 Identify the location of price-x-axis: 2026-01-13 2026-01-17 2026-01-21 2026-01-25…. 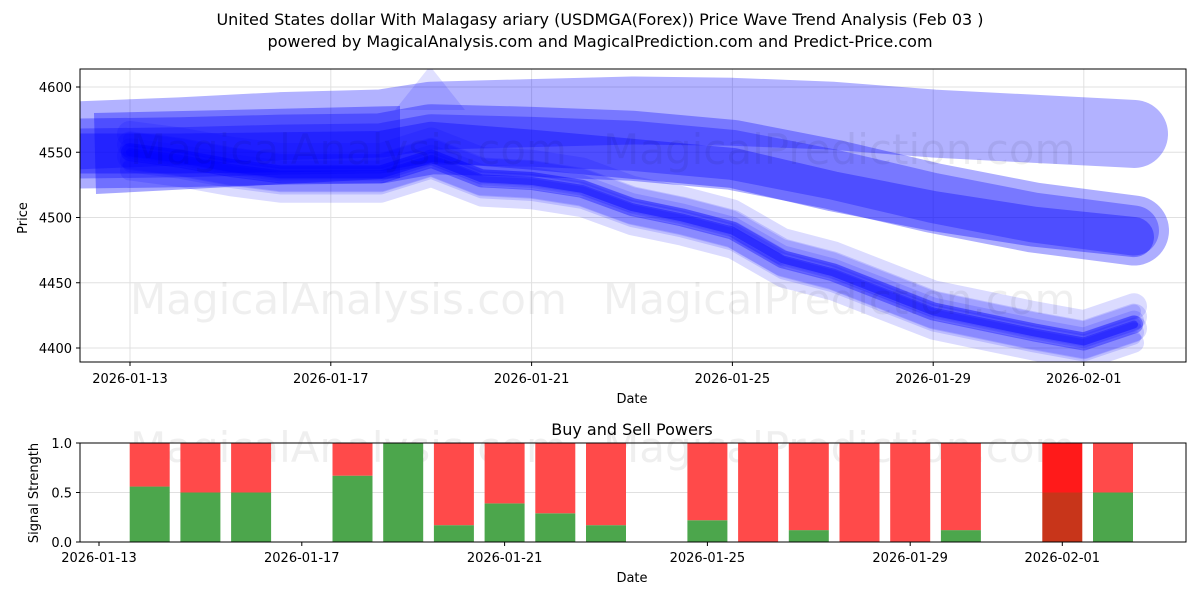
(607, 374).